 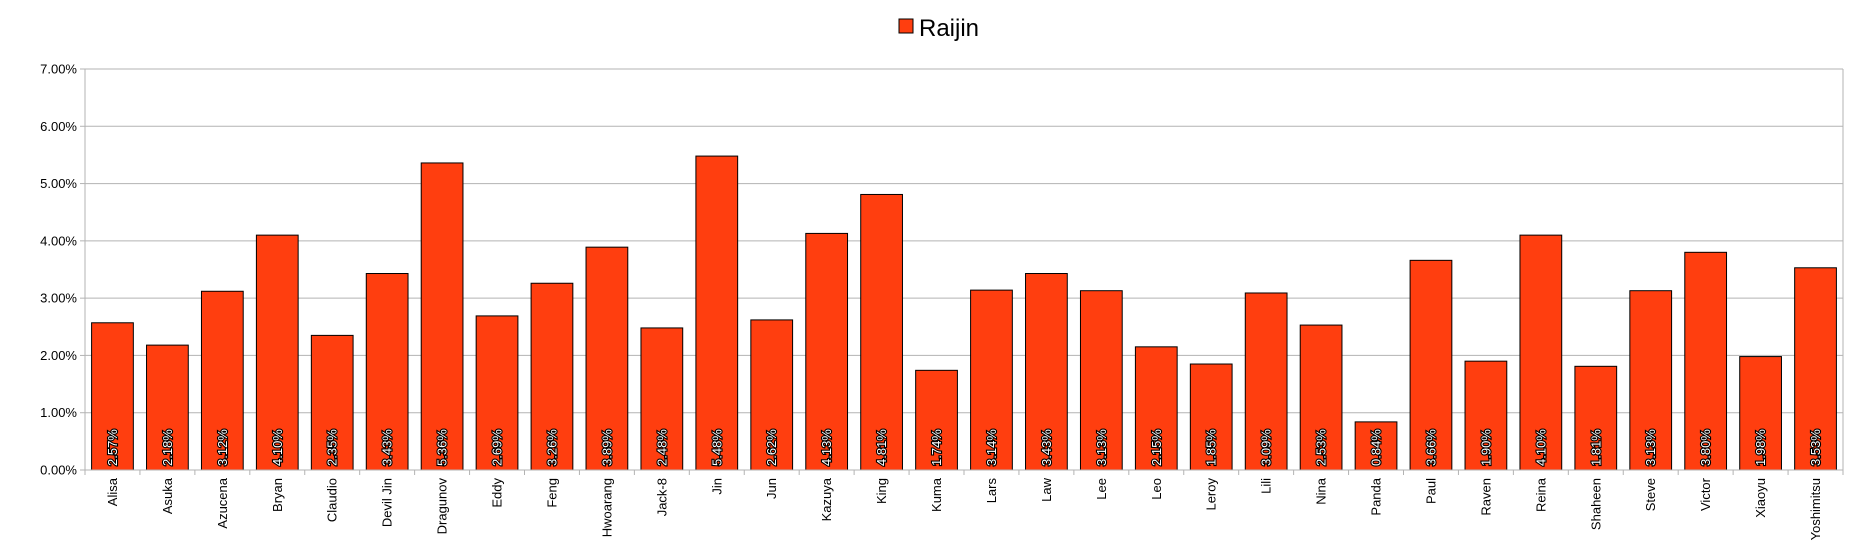 What do you see at coordinates (1815, 509) in the screenshot?
I see `x-tick-label: Yoshimitsu` at bounding box center [1815, 509].